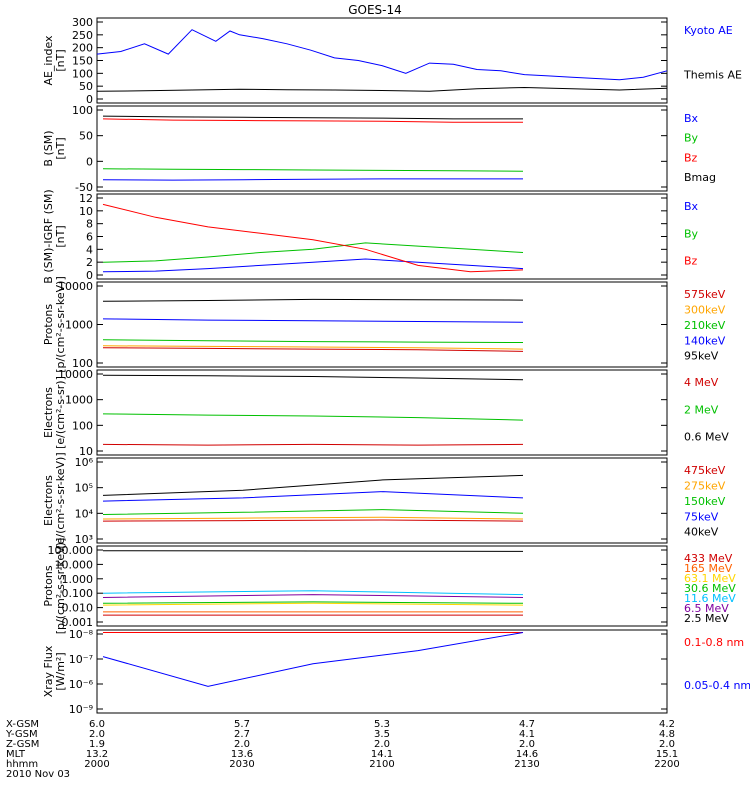  I want to click on legend-entry: 2 MeV, so click(701, 409).